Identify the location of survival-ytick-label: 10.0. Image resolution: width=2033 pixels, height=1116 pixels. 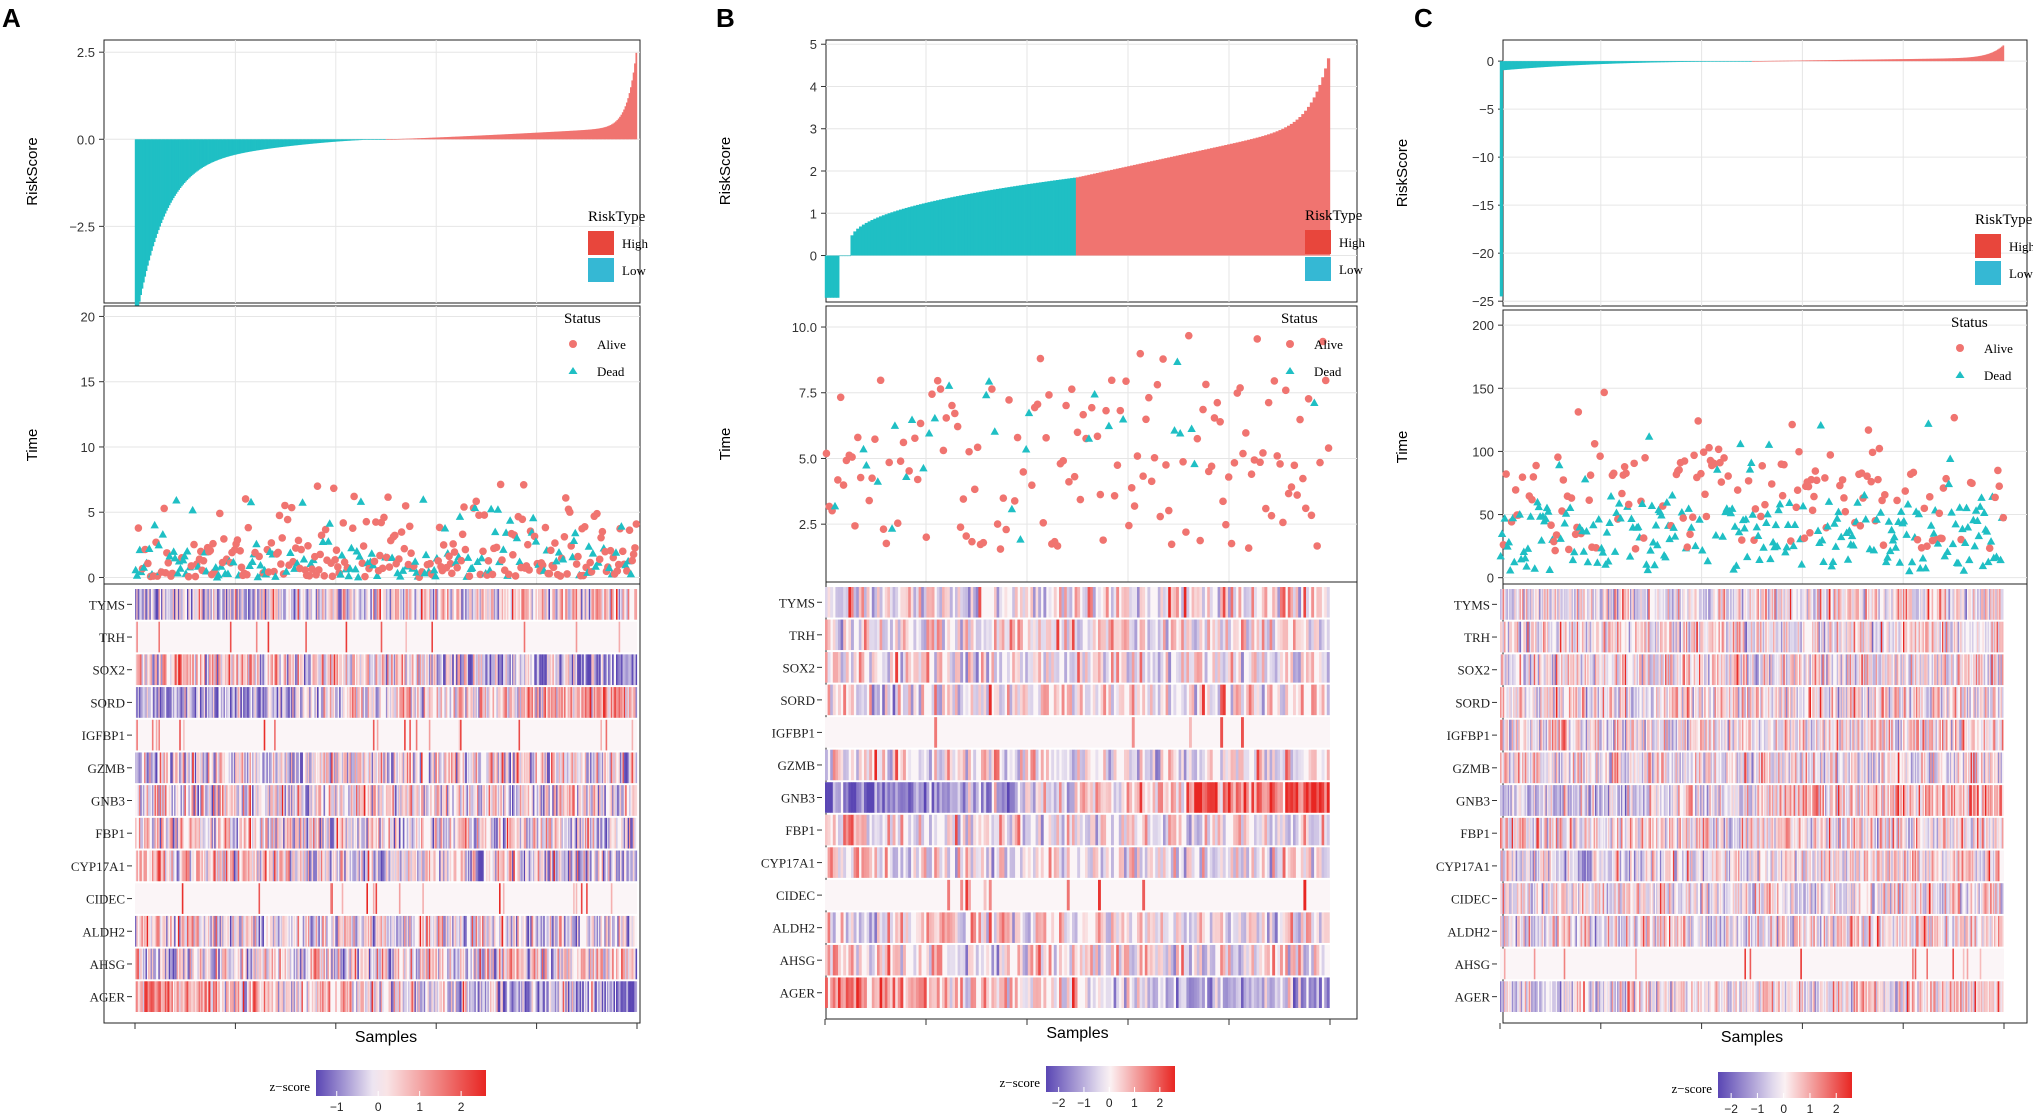
(804, 327).